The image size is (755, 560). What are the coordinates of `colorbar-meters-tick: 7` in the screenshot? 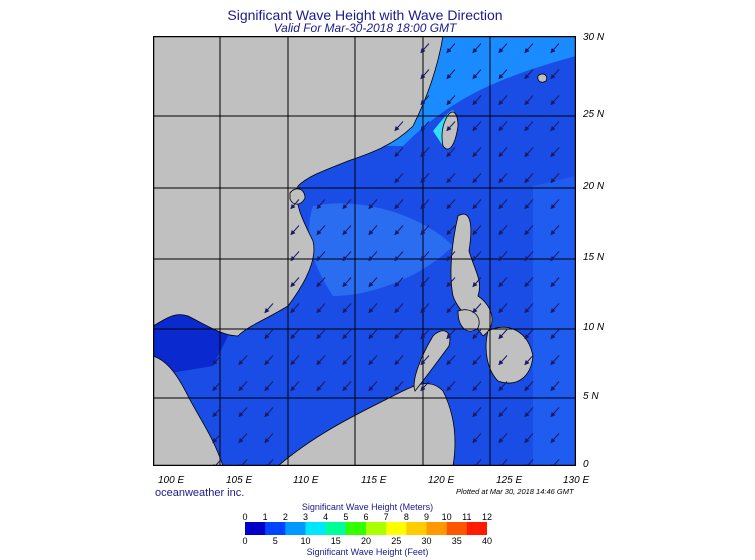 It's located at (386, 517).